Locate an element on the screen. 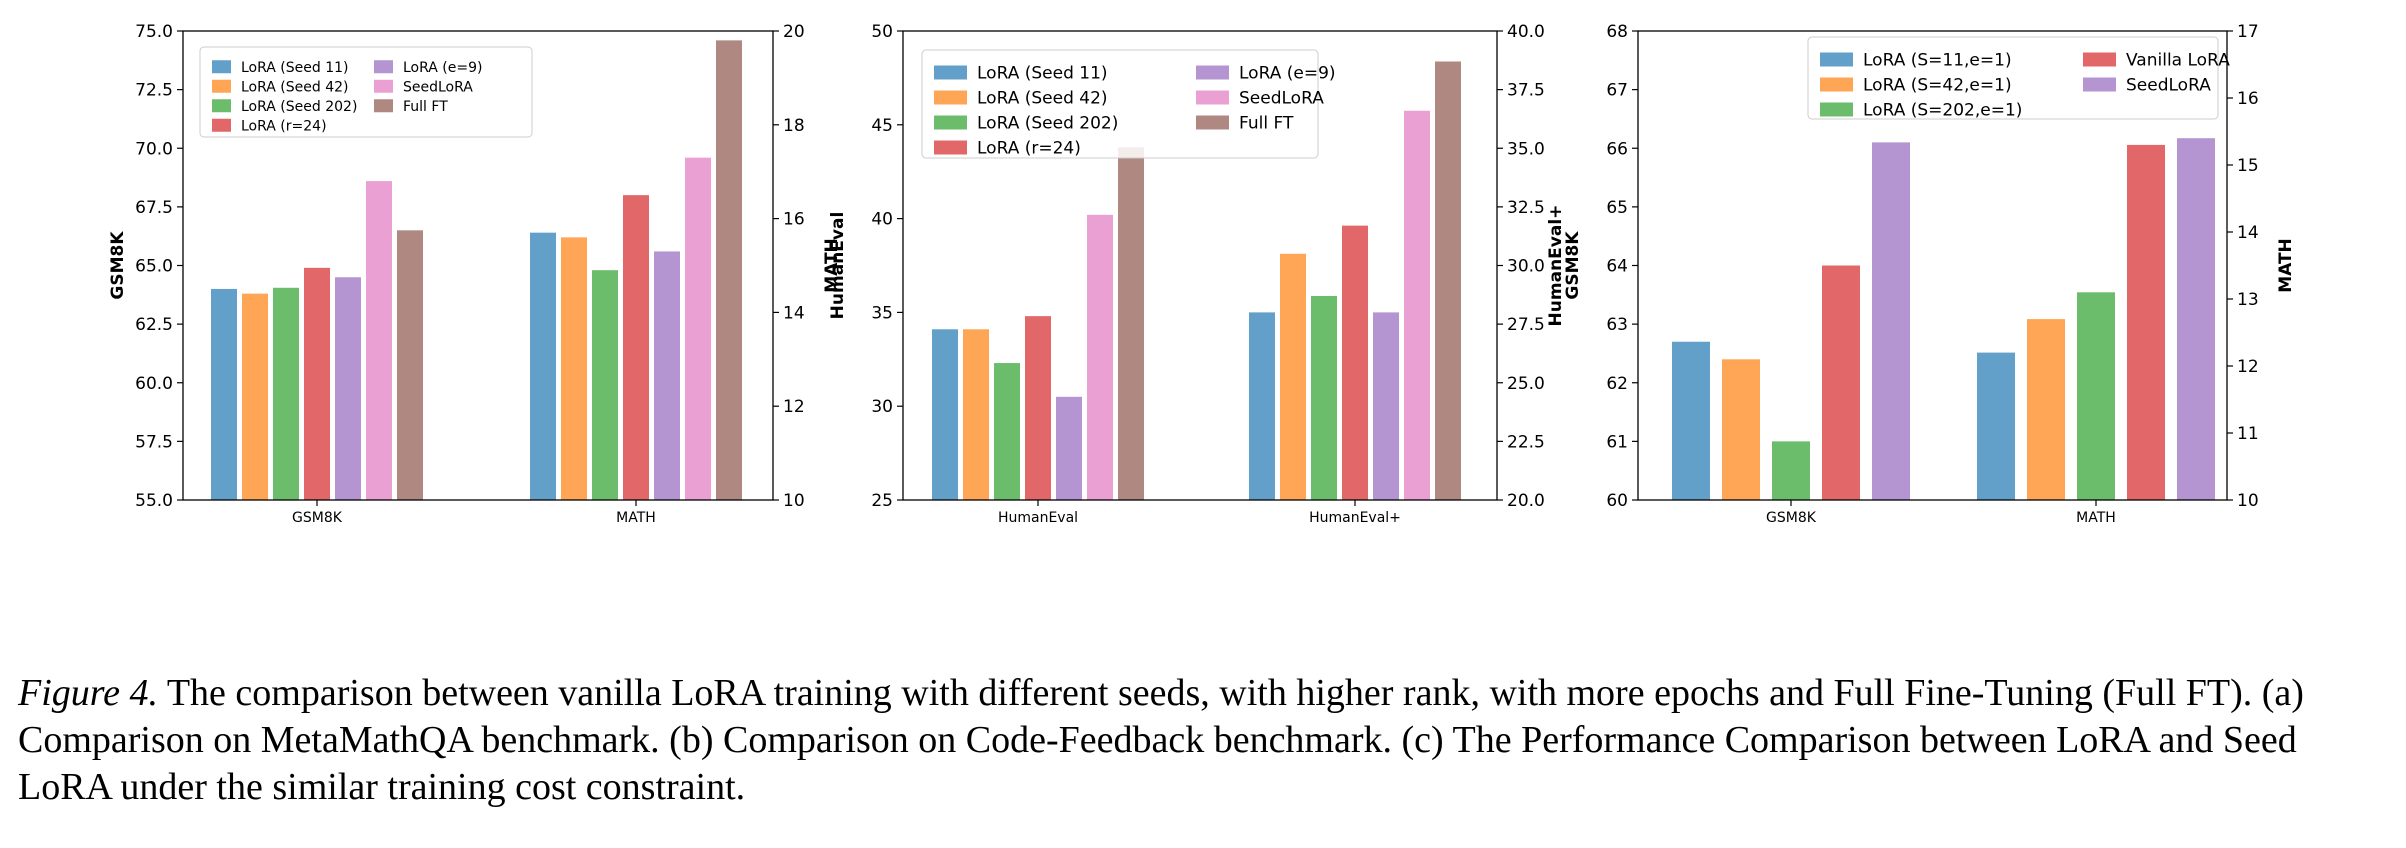 The image size is (2406, 848). y-tick-label-right: 10 is located at coordinates (2248, 501).